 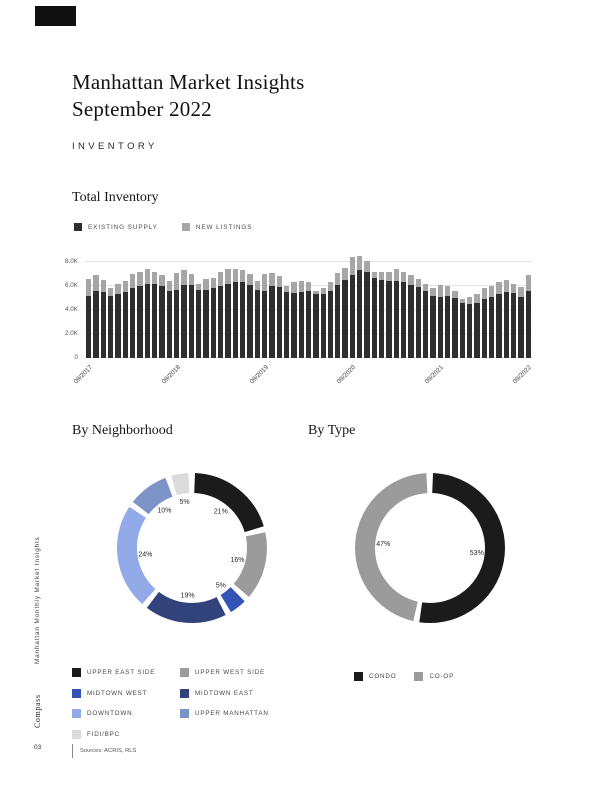 I want to click on legend-label-midtown-west: MIDTOWN WEST, so click(x=117, y=693).